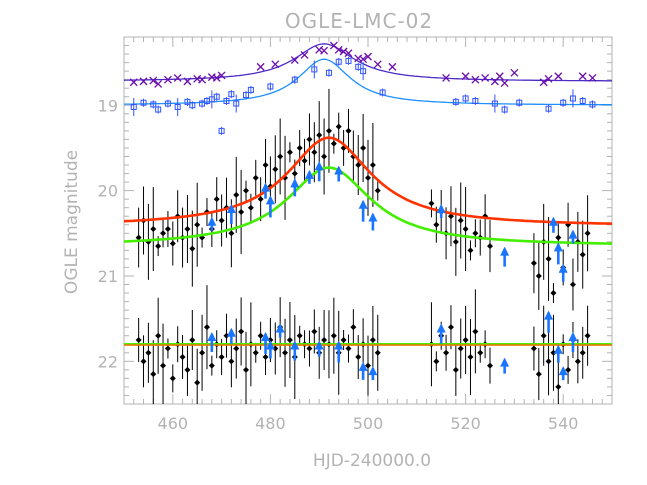  I want to click on y-axis-label: OGLE magnitude, so click(72, 222).